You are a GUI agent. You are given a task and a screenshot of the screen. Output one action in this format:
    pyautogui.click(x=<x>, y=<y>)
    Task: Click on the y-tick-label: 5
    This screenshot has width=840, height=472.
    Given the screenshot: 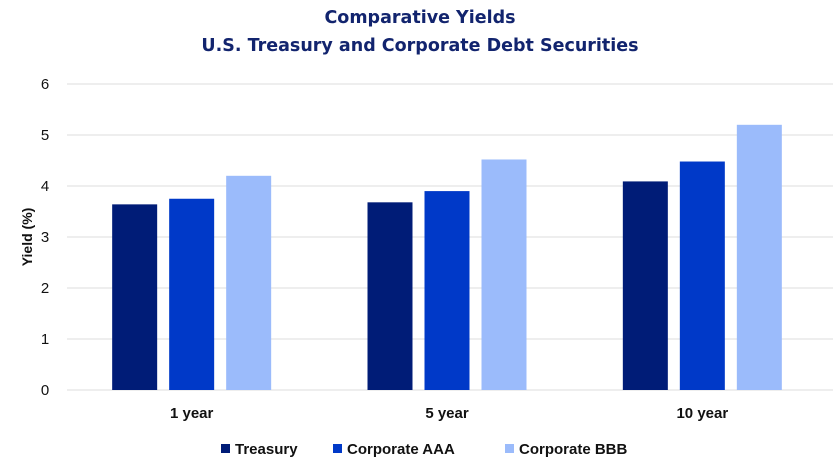 What is the action you would take?
    pyautogui.click(x=45, y=135)
    